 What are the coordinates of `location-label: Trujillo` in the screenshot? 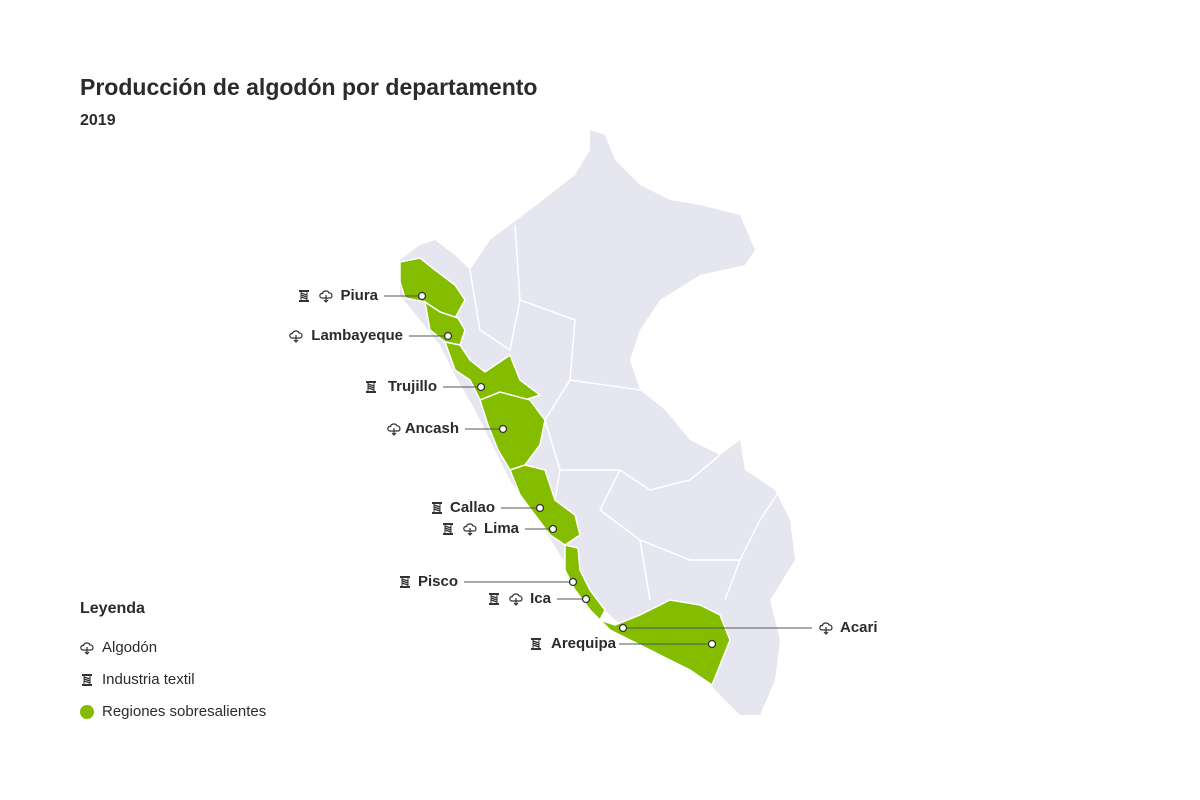 It's located at (412, 386).